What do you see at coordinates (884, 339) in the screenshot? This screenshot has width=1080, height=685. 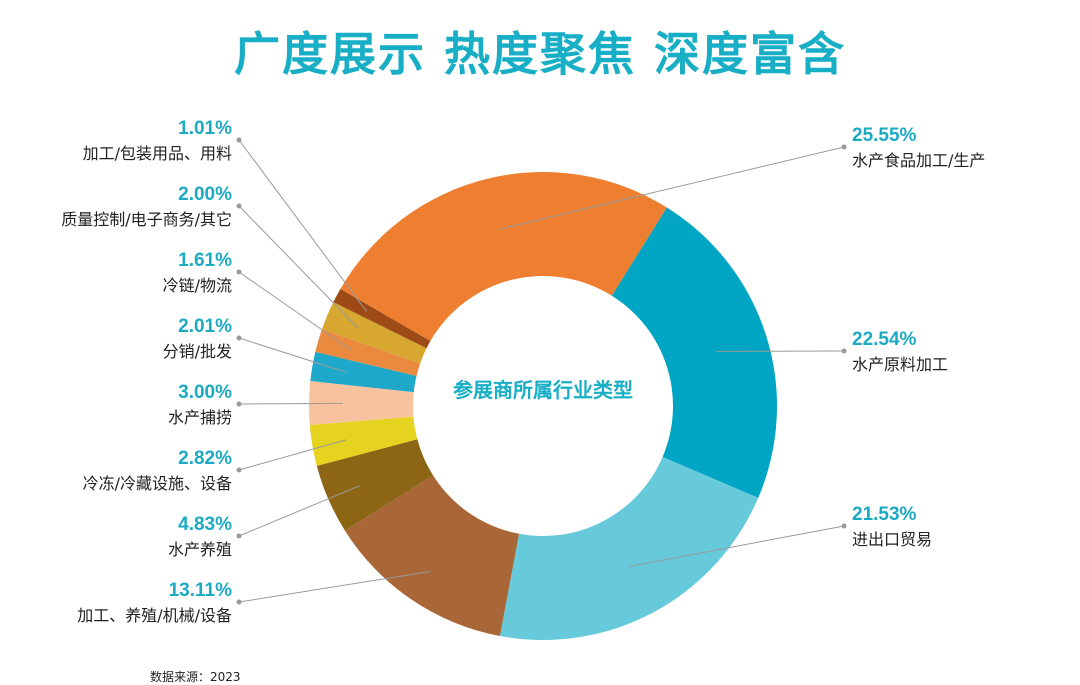 I see `slice-percent-label: 22.54%` at bounding box center [884, 339].